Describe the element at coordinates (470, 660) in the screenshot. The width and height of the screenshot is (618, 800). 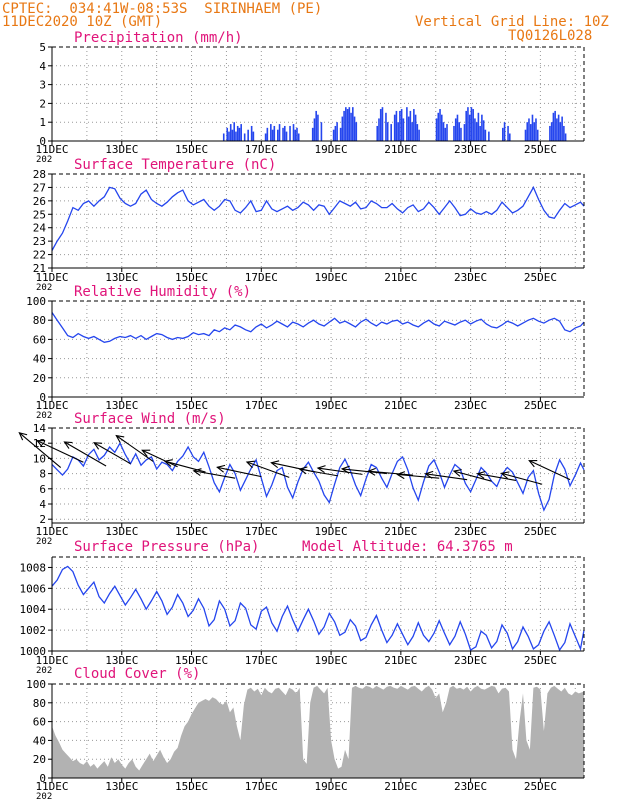
I see `x-tick-label: 23DEC` at that location.